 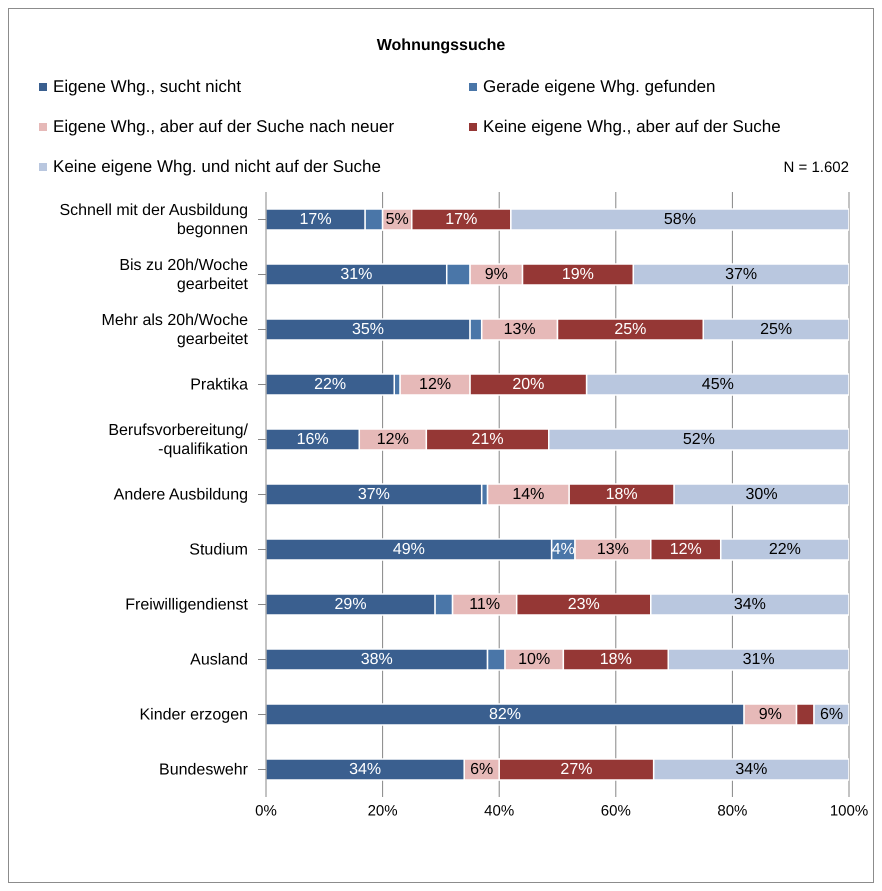 I want to click on legend-label: Eigene Whg., aber auf der Suche nach neuer, so click(x=223, y=127).